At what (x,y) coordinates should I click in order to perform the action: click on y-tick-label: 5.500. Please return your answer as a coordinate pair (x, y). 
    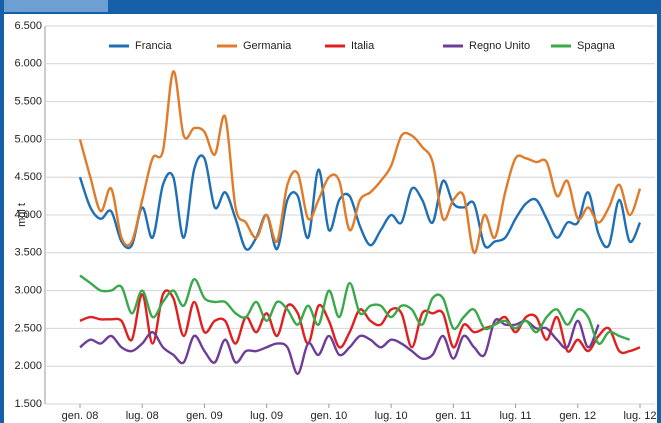
    Looking at the image, I should click on (28, 102).